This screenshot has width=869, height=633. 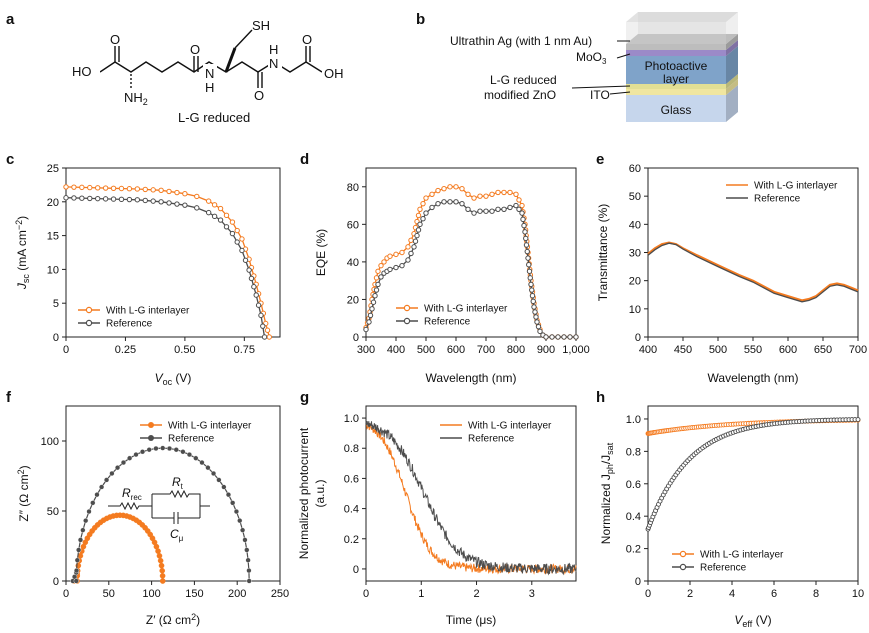 I want to click on y-tick-label-d: 80, so click(x=353, y=188).